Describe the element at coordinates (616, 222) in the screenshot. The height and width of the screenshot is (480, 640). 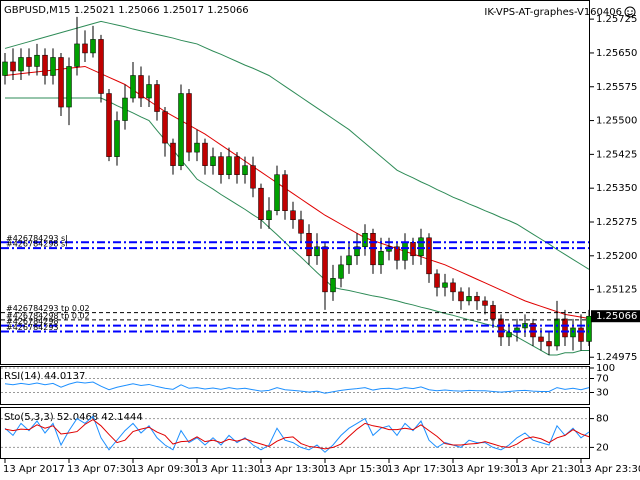
I see `y-tick-label: 1.25275` at that location.